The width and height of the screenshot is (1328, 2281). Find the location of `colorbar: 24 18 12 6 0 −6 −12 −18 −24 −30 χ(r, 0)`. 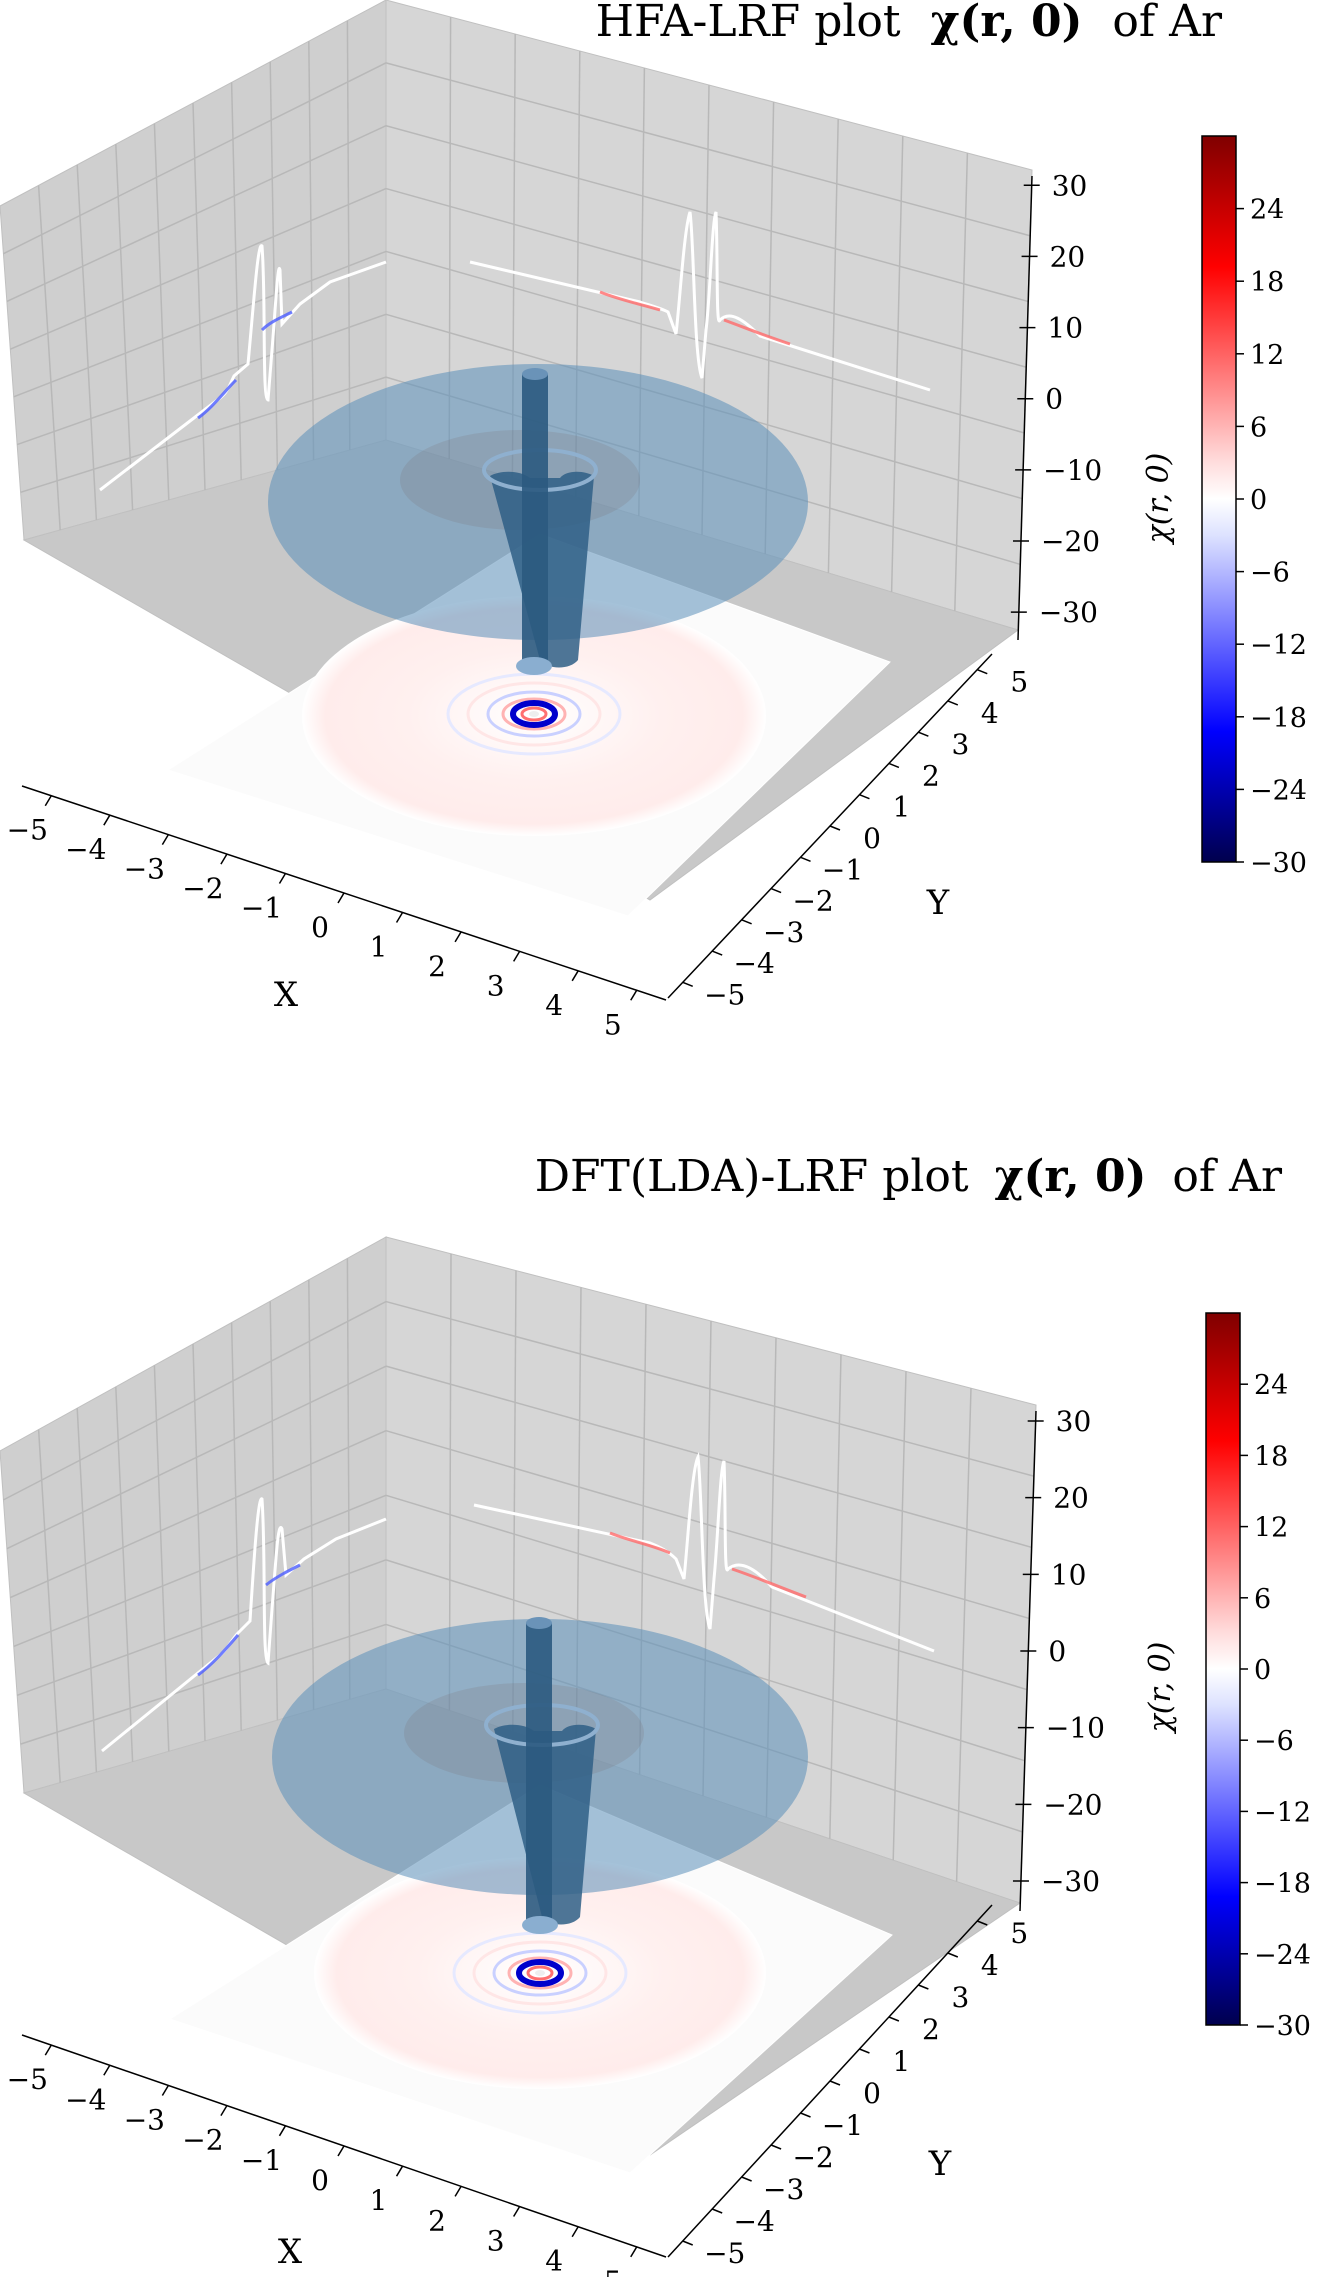

colorbar: 24 18 12 6 0 −6 −12 −18 −24 −30 χ(r, 0) is located at coordinates (1224, 507).